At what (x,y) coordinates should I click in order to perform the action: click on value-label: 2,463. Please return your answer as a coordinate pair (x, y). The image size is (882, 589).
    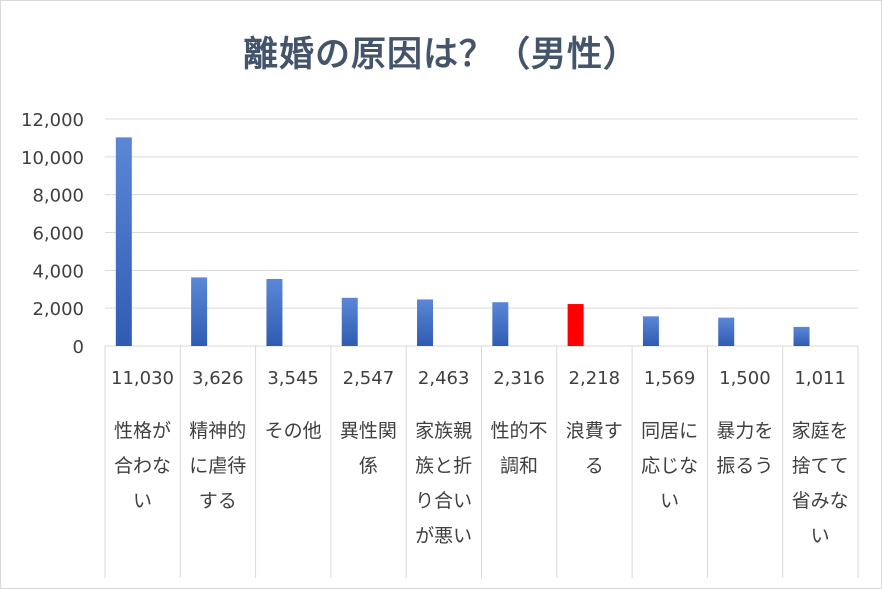
    Looking at the image, I should click on (443, 378).